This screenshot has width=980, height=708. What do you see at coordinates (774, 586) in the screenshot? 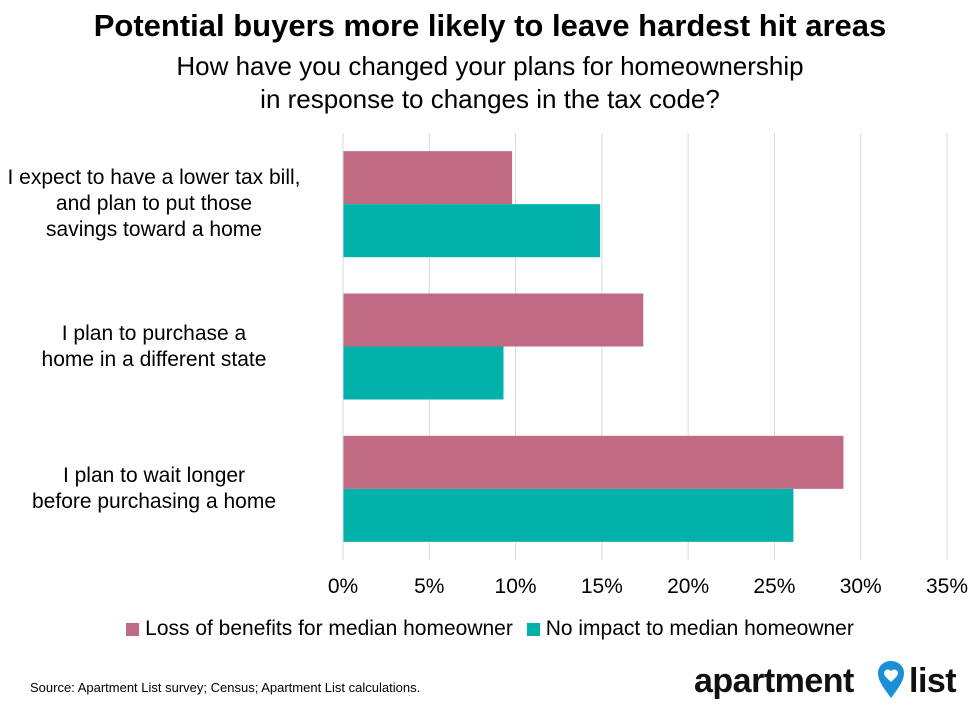
I see `x-tick-label: 25%` at bounding box center [774, 586].